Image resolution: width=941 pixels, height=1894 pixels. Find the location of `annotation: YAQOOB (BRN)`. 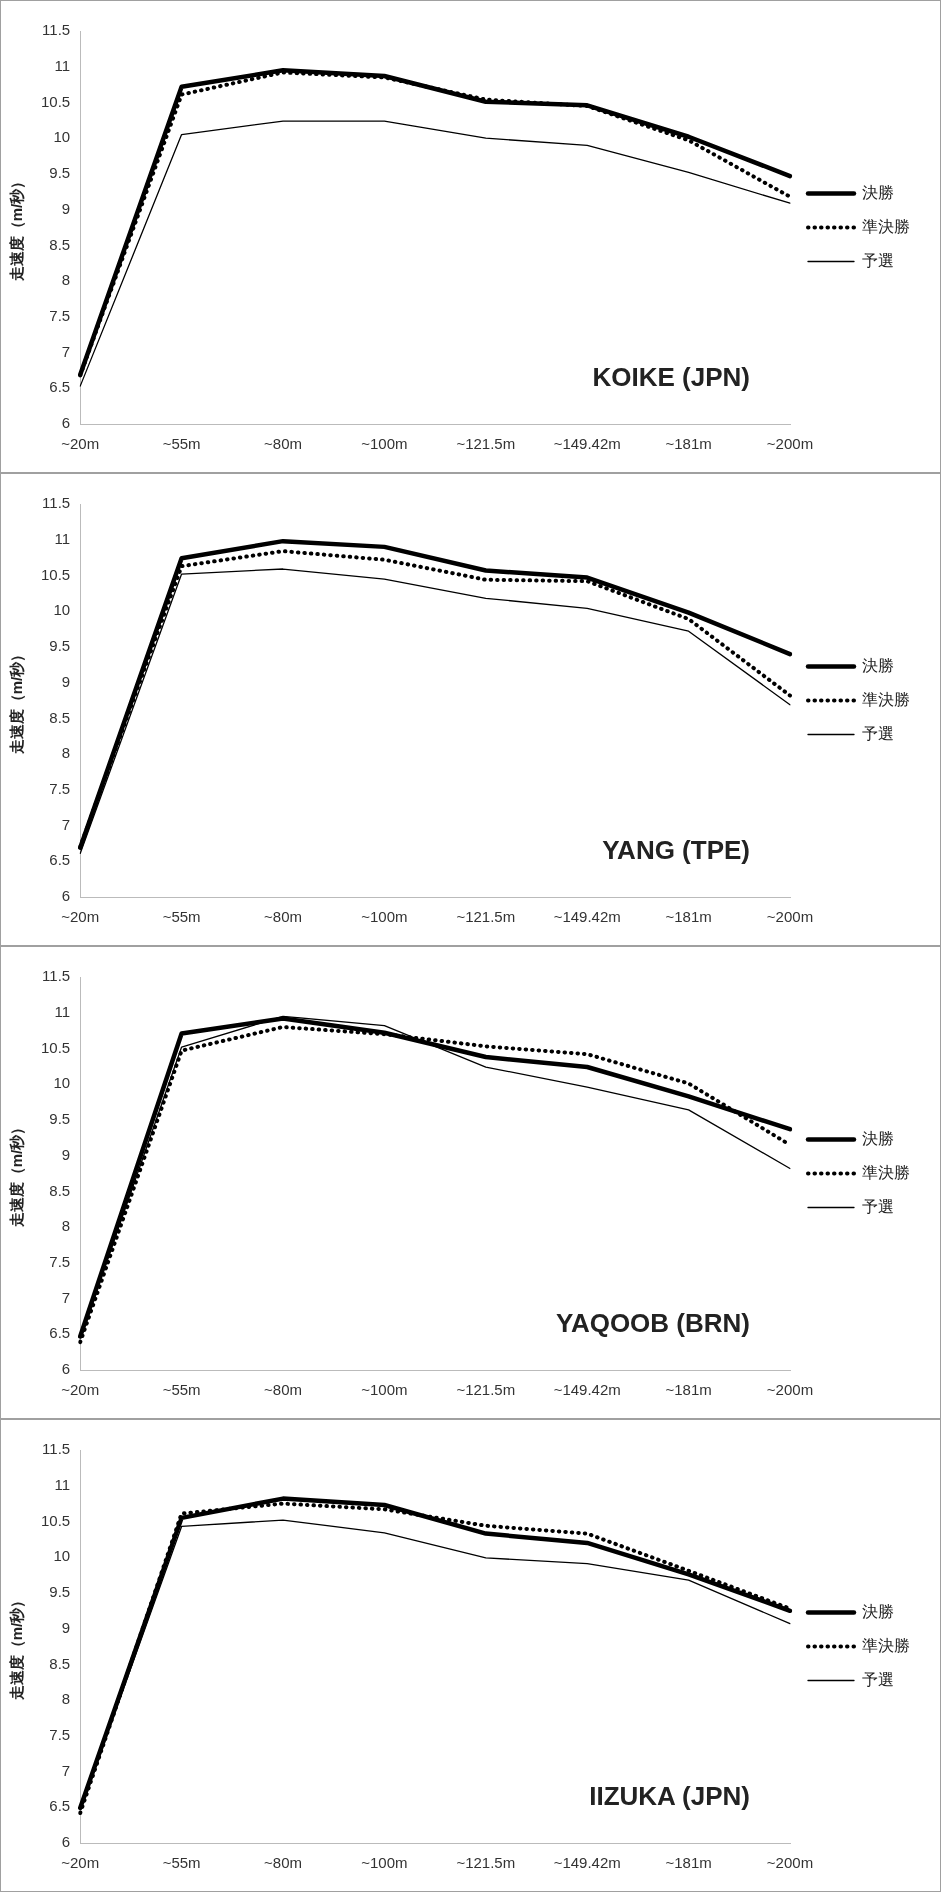

annotation: YAQOOB (BRN) is located at coordinates (652, 1323).